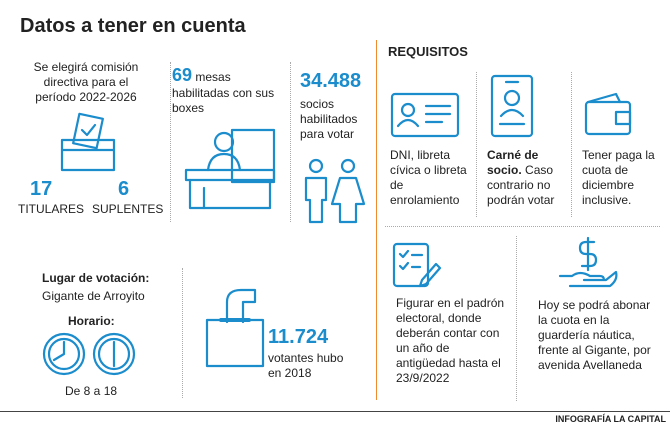 Image resolution: width=670 pixels, height=426 pixels. I want to click on credit: INFOGRAFÍA LA CAPITAL, so click(610, 419).